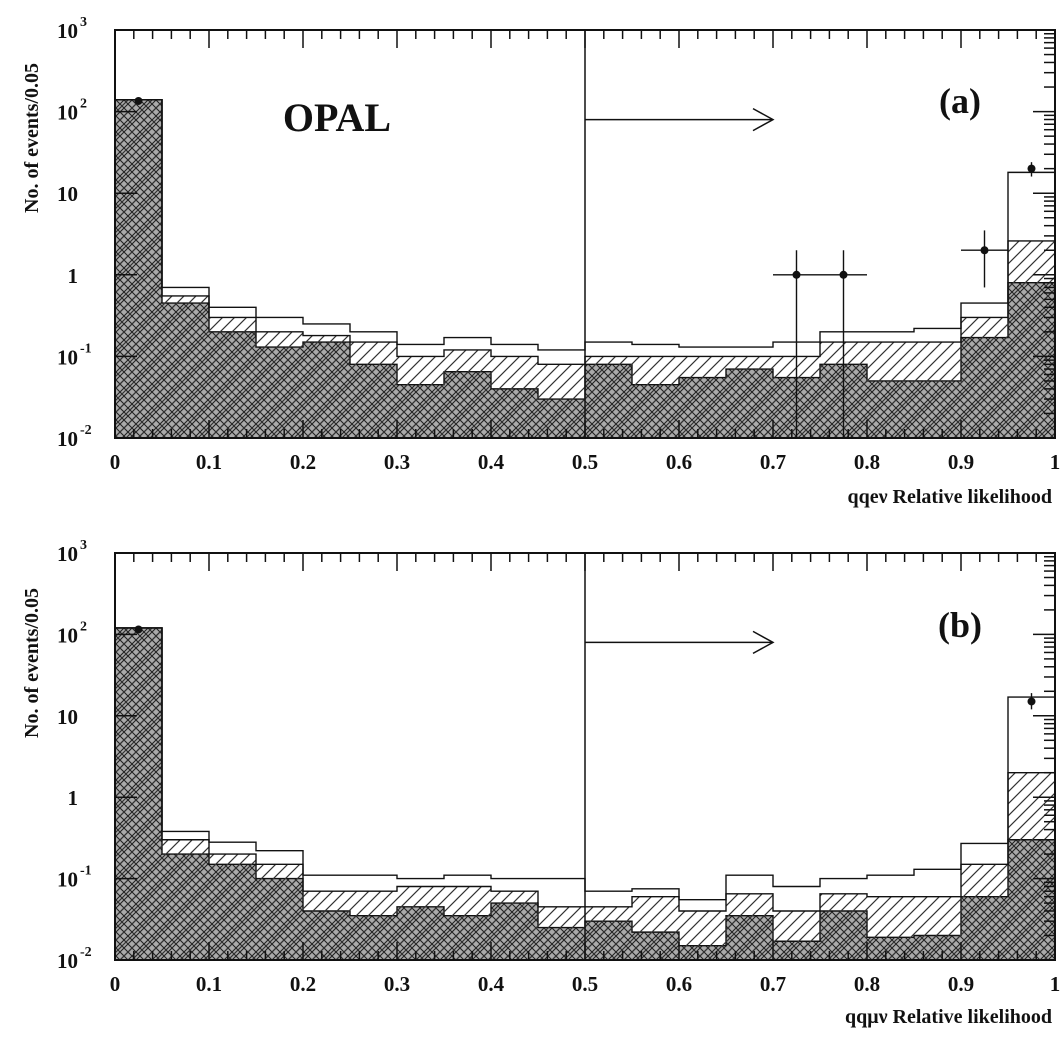  I want to click on experiment-label: OPAL, so click(337, 117).